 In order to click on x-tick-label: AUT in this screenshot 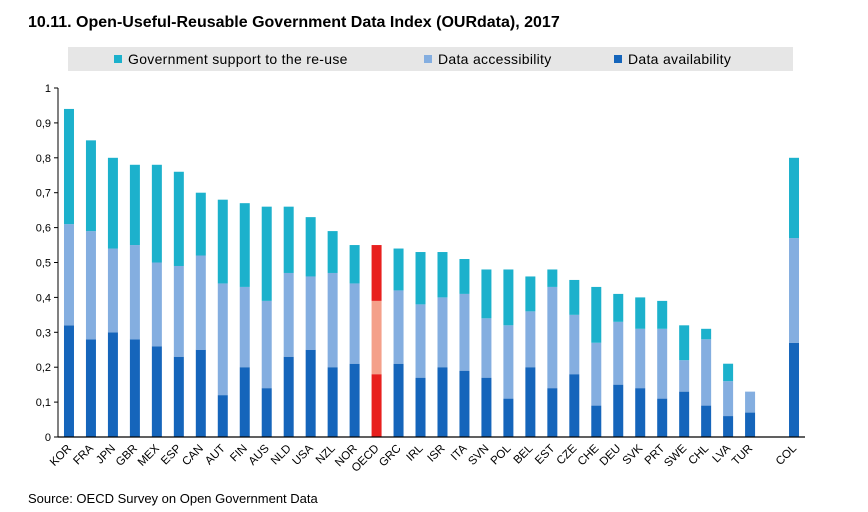, I will do `click(215, 455)`.